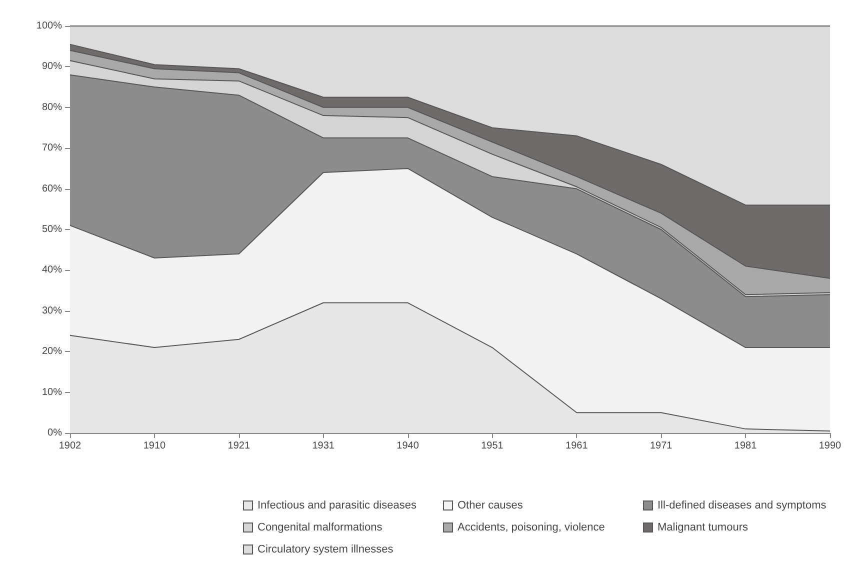 This screenshot has height=579, width=858. Describe the element at coordinates (830, 446) in the screenshot. I see `x-tick-label: 1990` at that location.